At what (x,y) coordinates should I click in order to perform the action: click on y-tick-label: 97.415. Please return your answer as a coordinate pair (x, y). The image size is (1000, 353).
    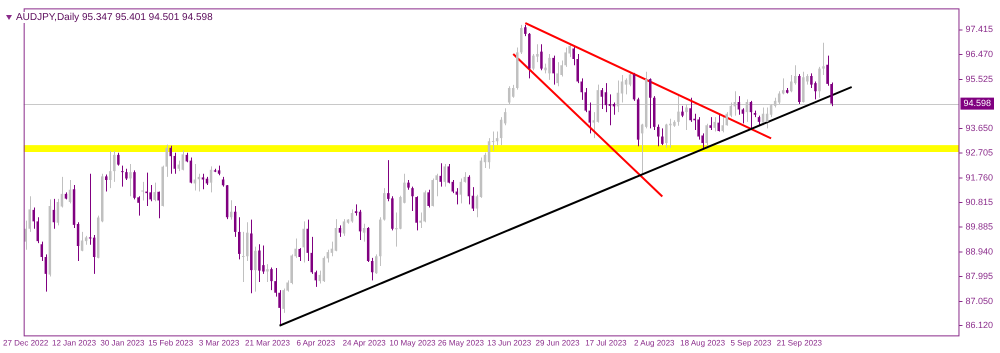
    Looking at the image, I should click on (979, 29).